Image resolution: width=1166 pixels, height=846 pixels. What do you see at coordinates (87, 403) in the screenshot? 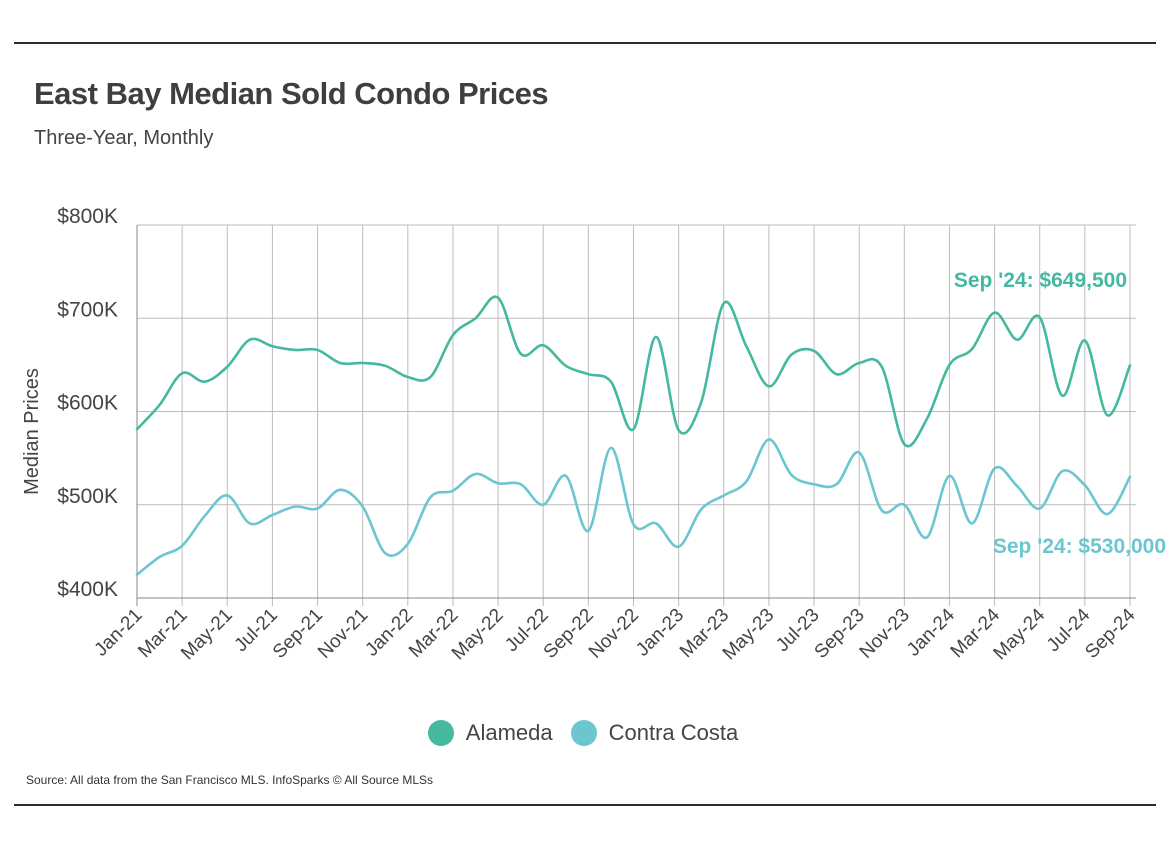
I see `y-tick-label: $600K` at bounding box center [87, 403].